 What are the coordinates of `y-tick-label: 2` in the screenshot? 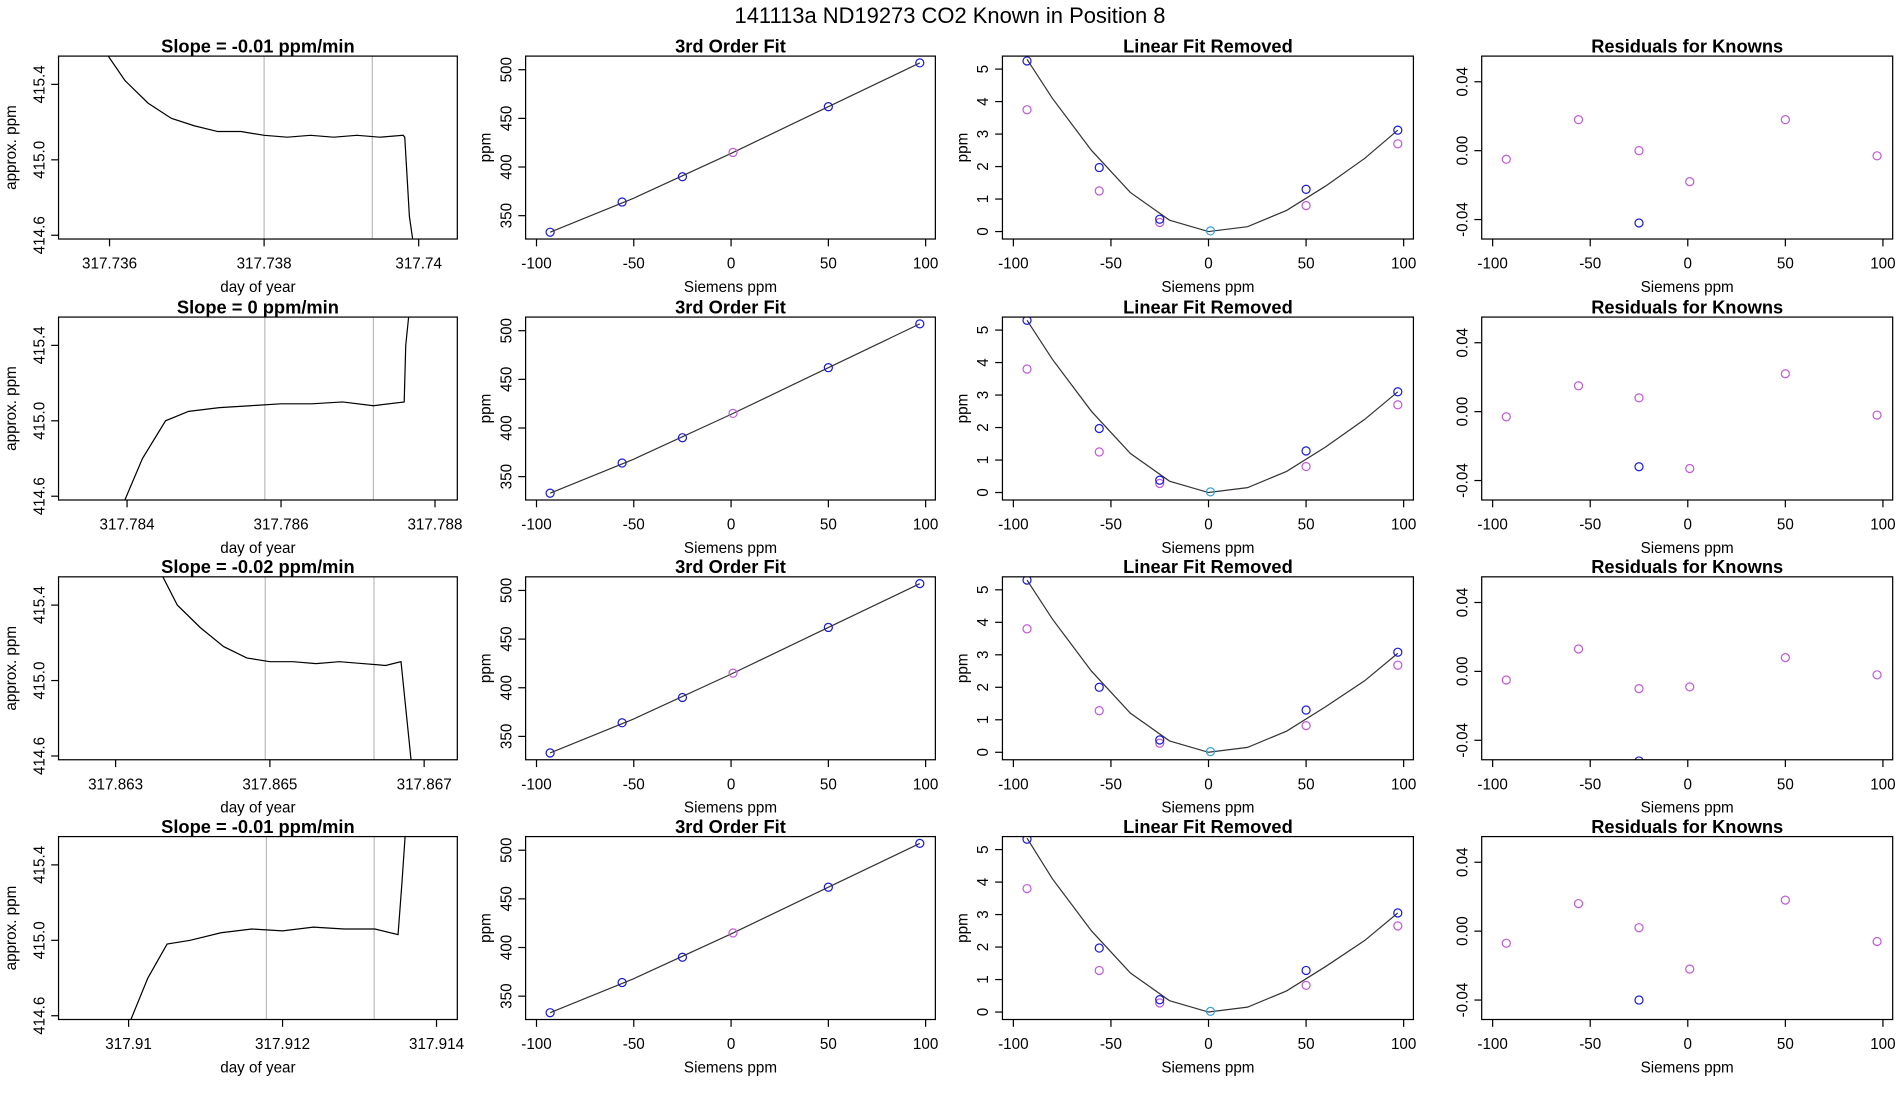 It's located at (983, 166).